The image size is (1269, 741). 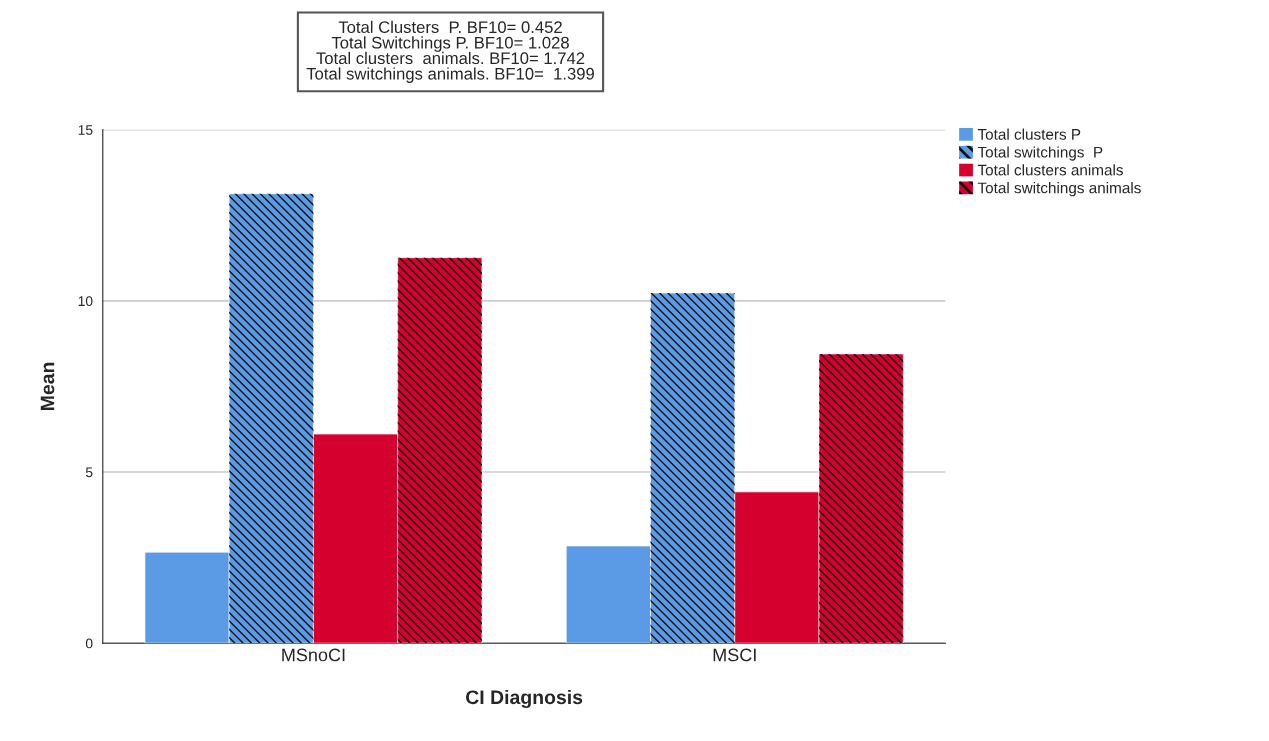 What do you see at coordinates (734, 655) in the screenshot?
I see `x-tick-label: MSCI` at bounding box center [734, 655].